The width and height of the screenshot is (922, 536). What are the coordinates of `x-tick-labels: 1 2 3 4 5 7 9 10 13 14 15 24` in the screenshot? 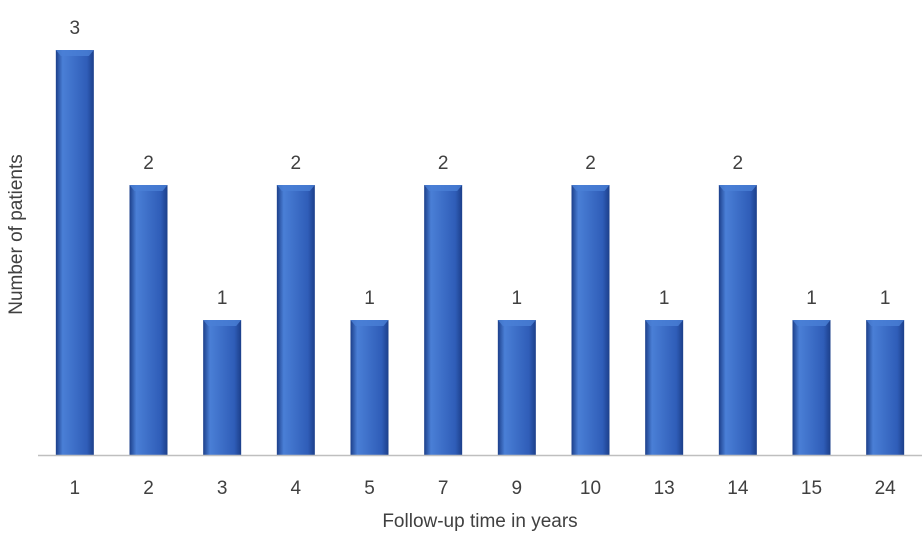 It's located at (483, 488).